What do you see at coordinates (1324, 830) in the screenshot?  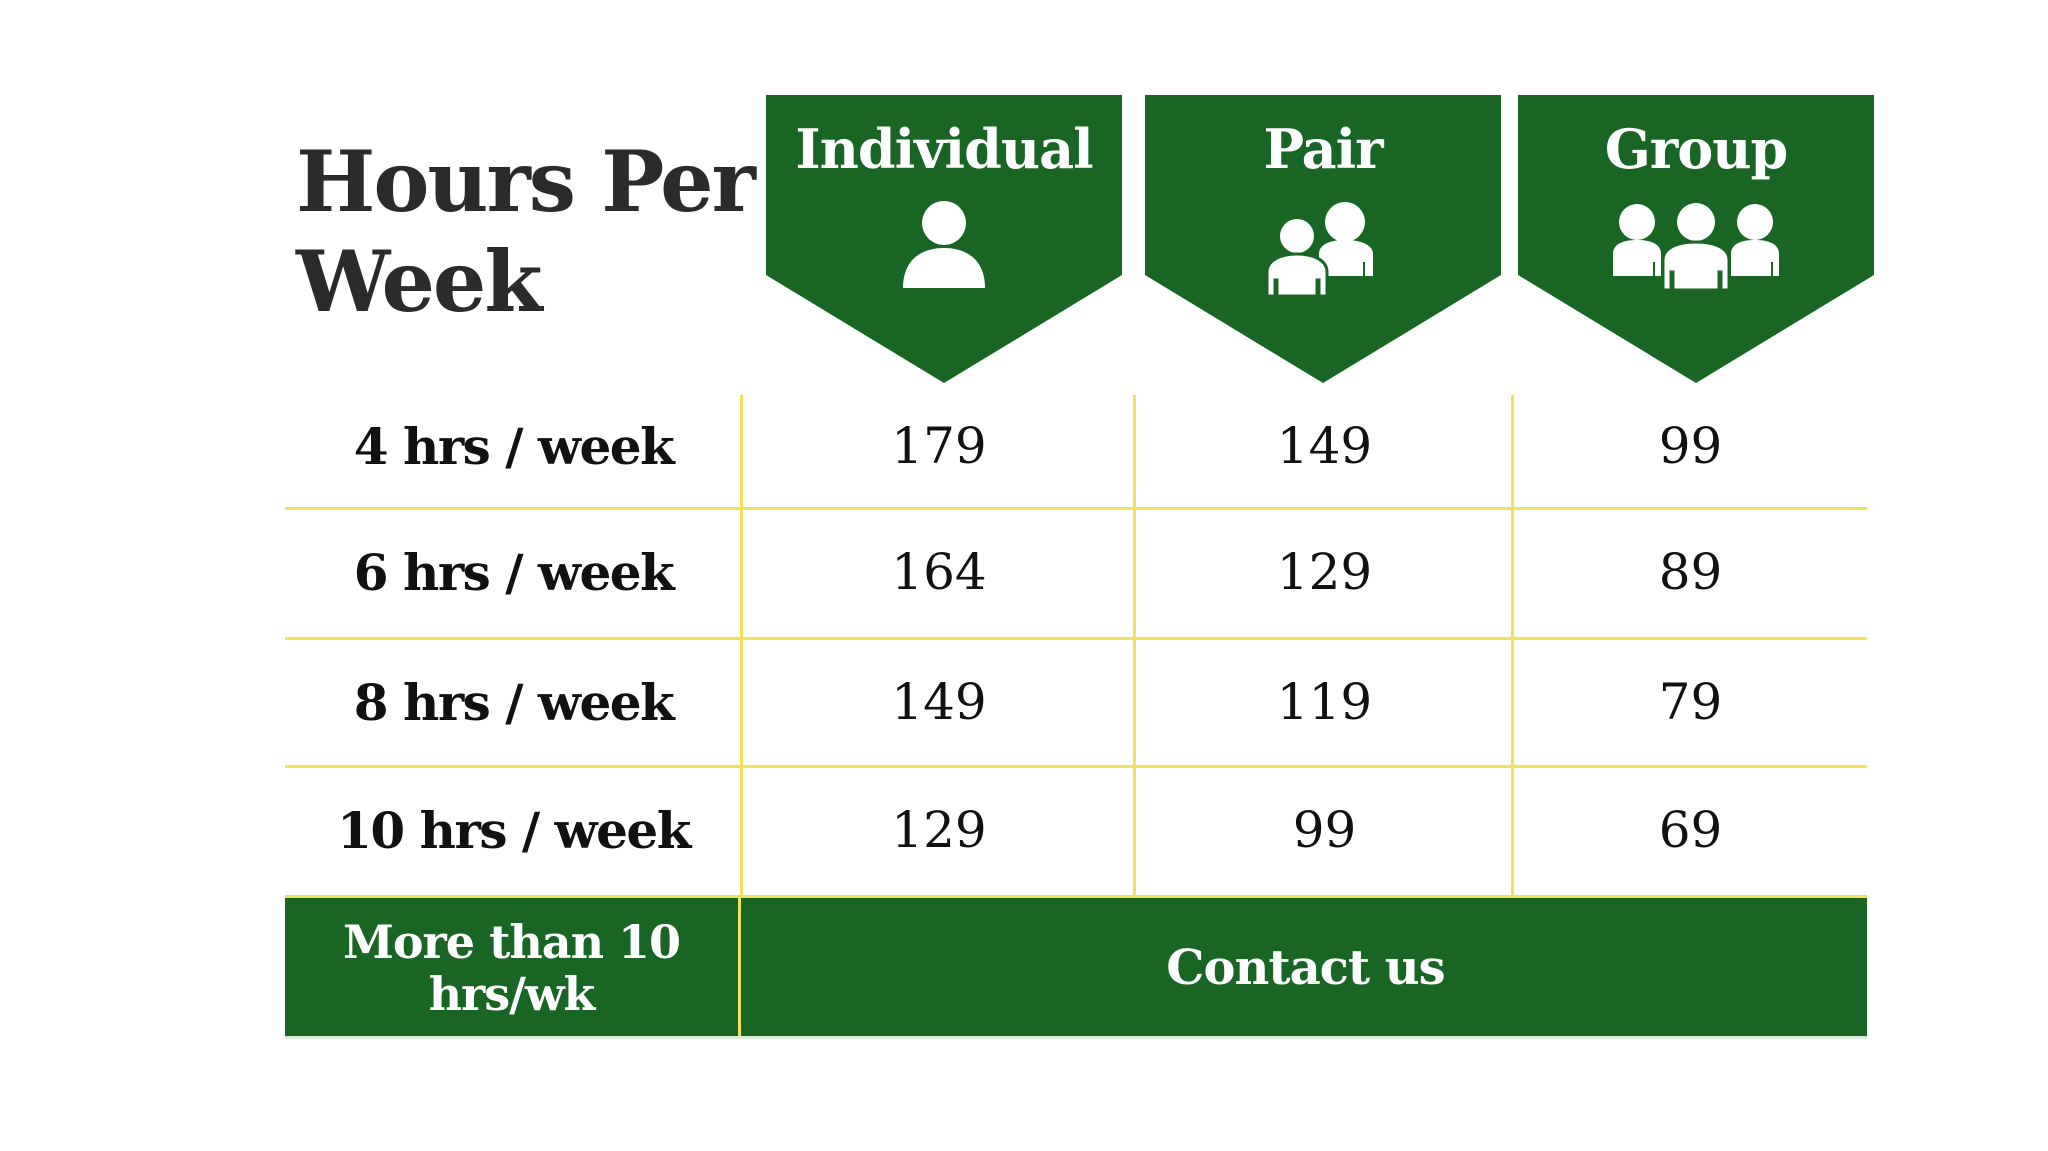 I see `price-pair: 99` at bounding box center [1324, 830].